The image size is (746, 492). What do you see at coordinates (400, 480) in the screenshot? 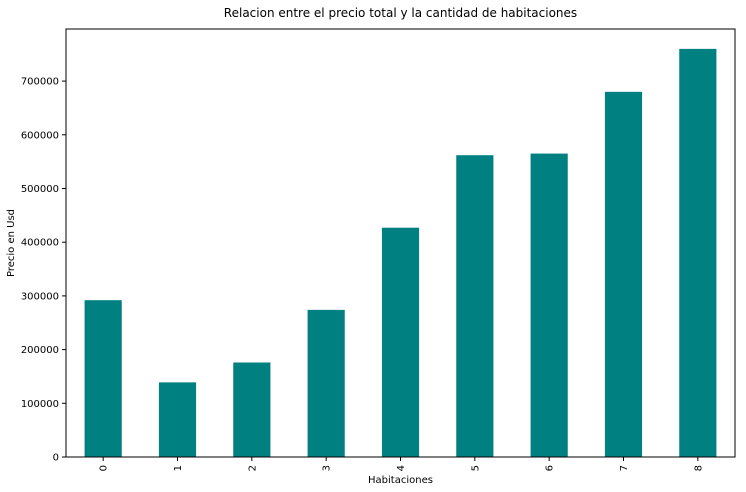
I see `x-axis-title: Habitaciones` at bounding box center [400, 480].